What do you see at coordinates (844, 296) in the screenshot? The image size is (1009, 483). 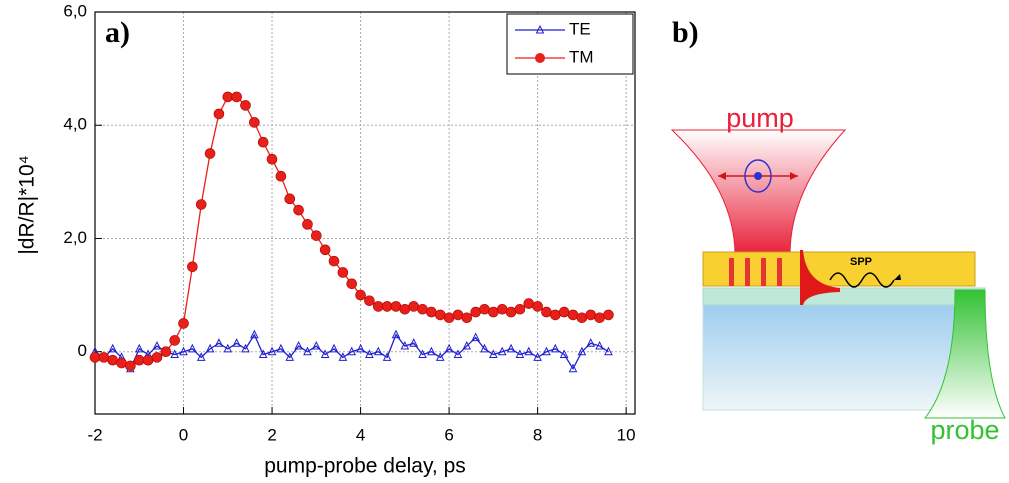 I see `dielectric-layer` at bounding box center [844, 296].